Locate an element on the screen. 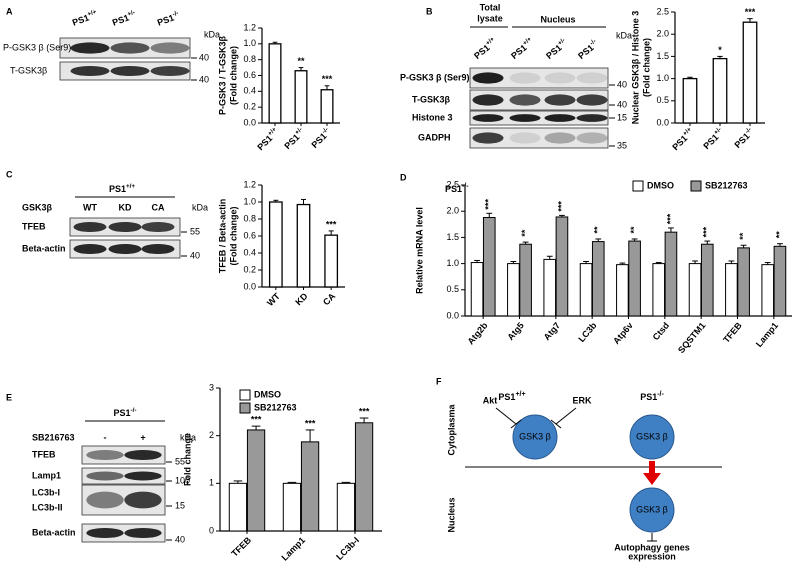 The height and width of the screenshot is (562, 800). y-axis-label: Fold change is located at coordinates (187, 459).